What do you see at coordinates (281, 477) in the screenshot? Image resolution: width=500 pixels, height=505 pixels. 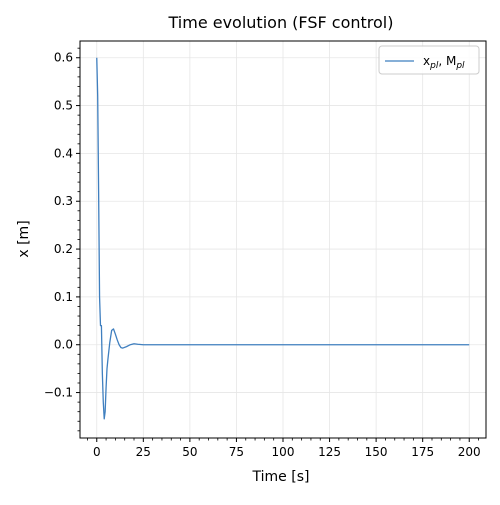 I see `x-axis-label: Time [s]` at bounding box center [281, 477].